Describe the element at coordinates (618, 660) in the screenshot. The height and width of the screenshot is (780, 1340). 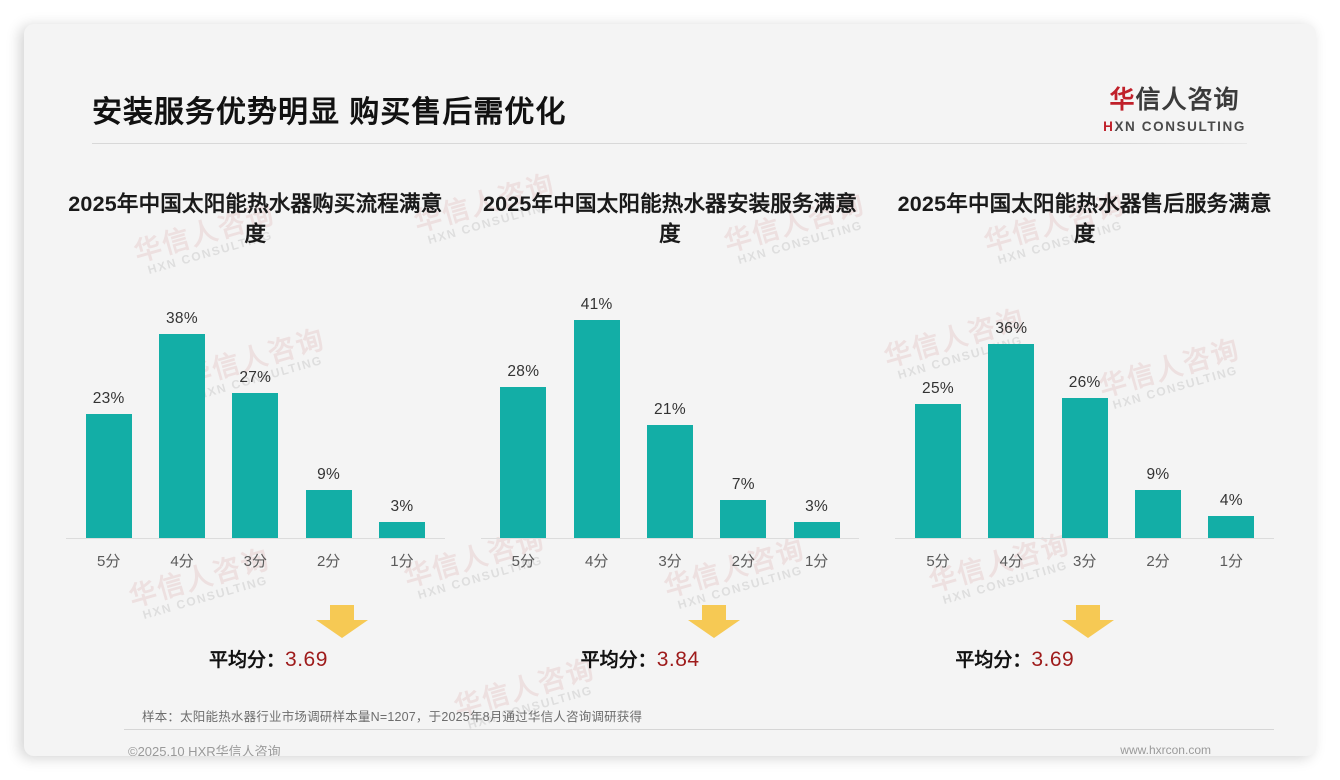
I see `average-label: 平均分：` at that location.